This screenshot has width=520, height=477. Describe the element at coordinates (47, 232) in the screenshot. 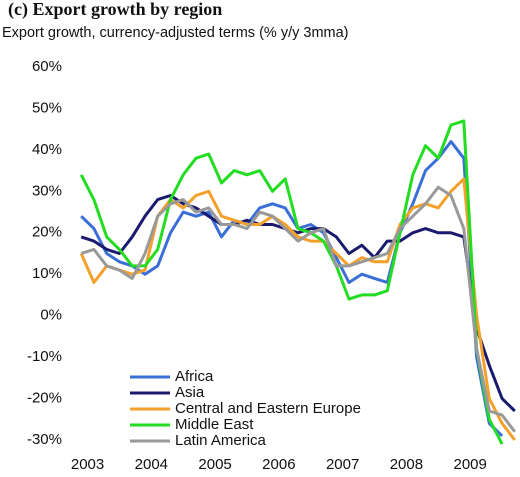

I see `y-tick-label: 20%` at that location.